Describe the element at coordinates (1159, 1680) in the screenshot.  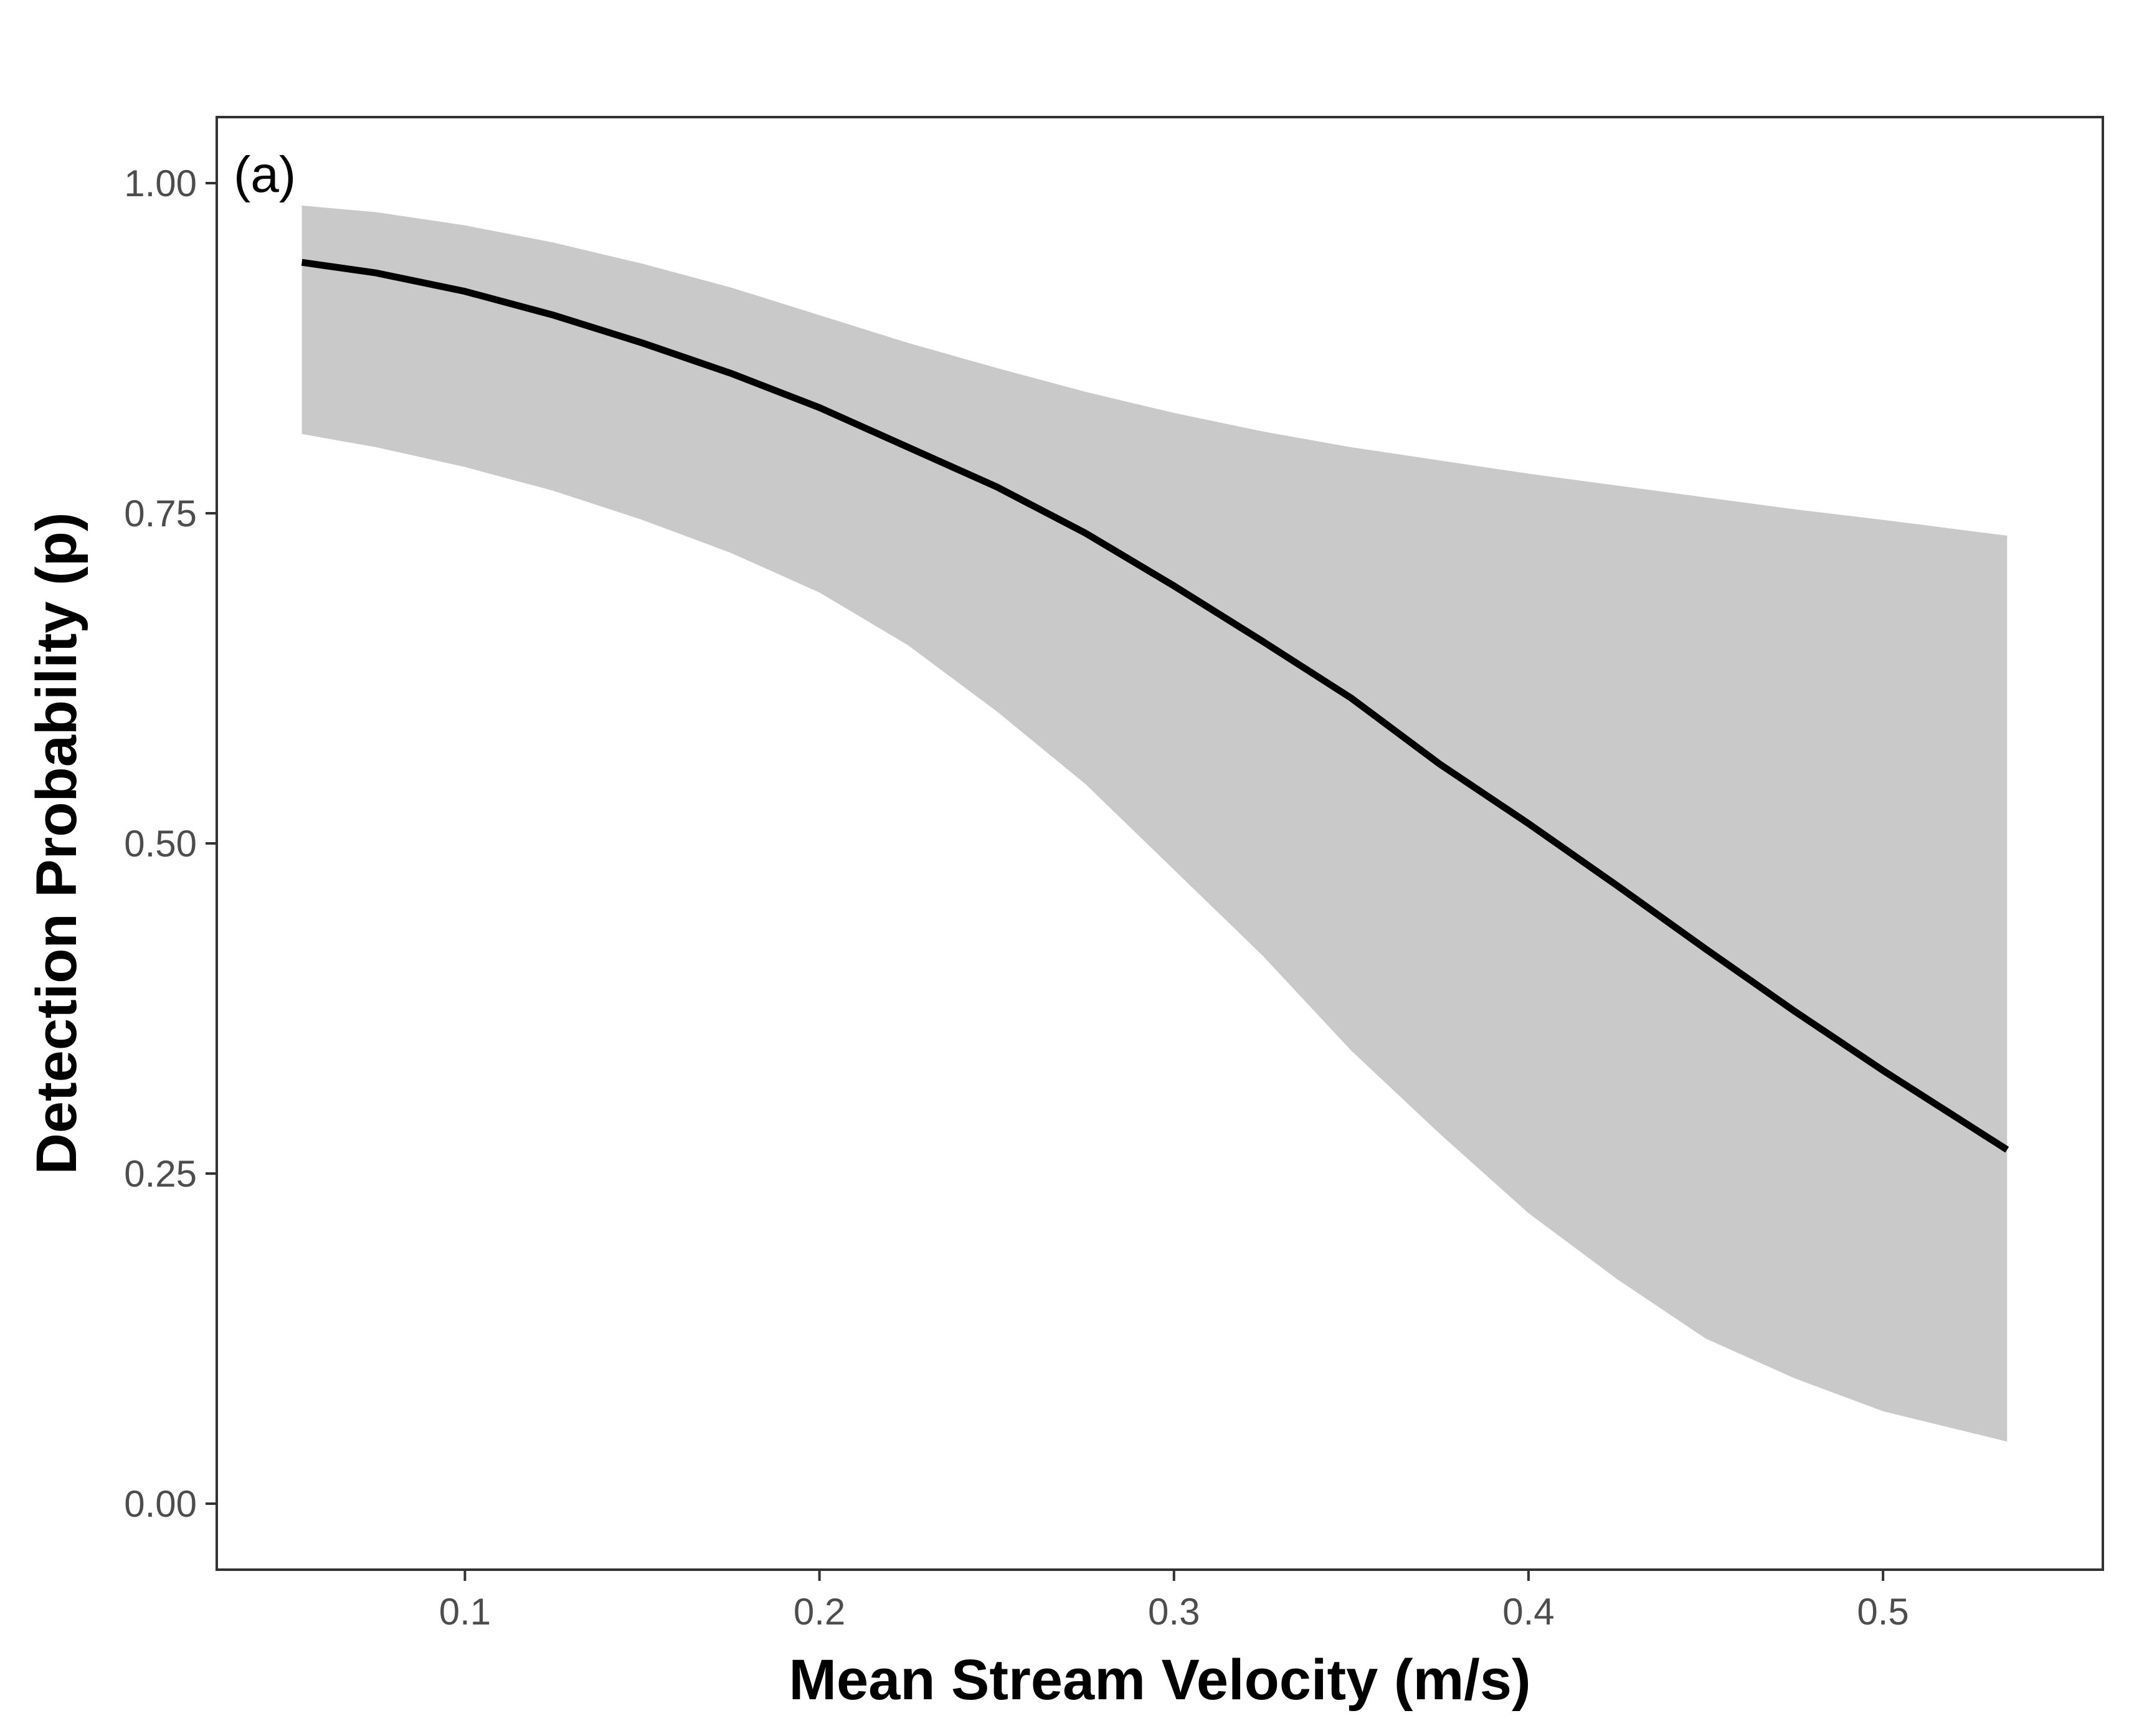
I see `x-axis-title: Mean Stream Velocity (m/s)` at that location.